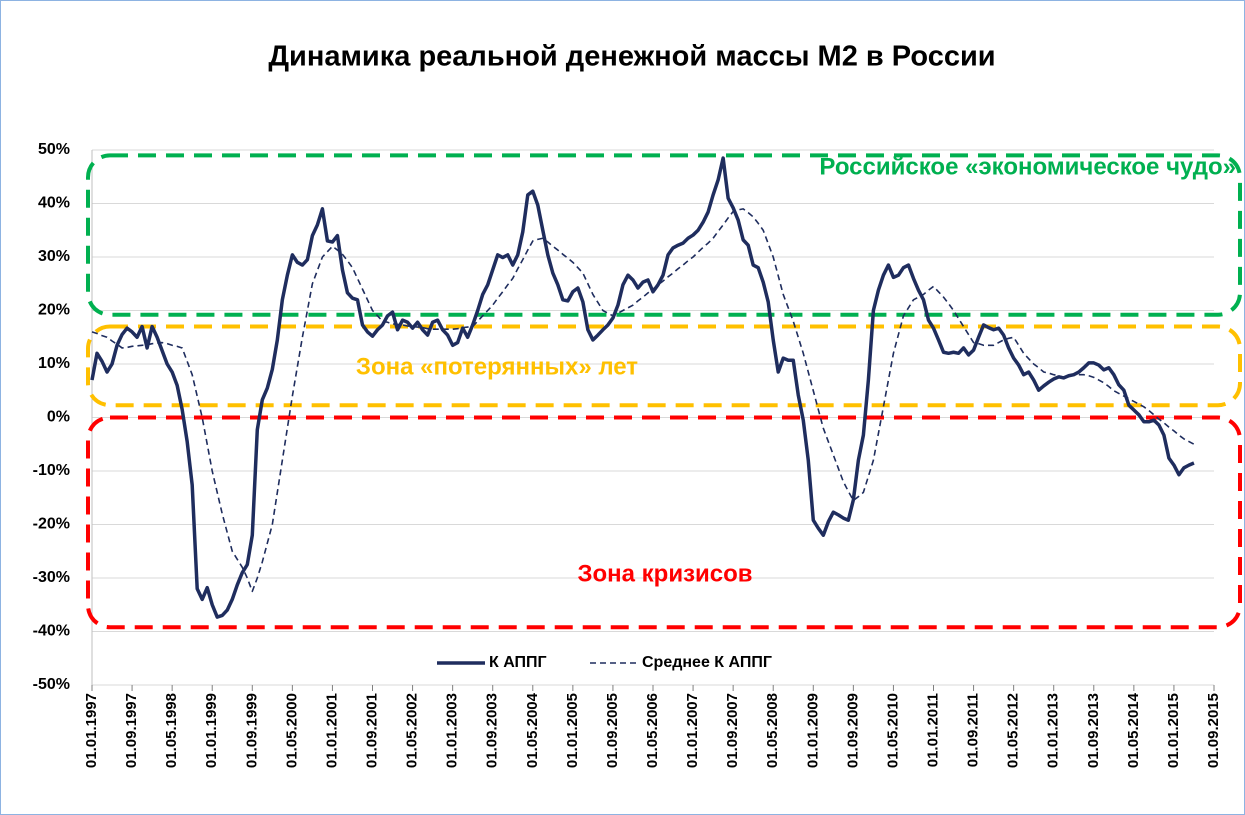 The image size is (1245, 815). Describe the element at coordinates (852, 730) in the screenshot. I see `x-tick-label: 01.09.2009` at that location.